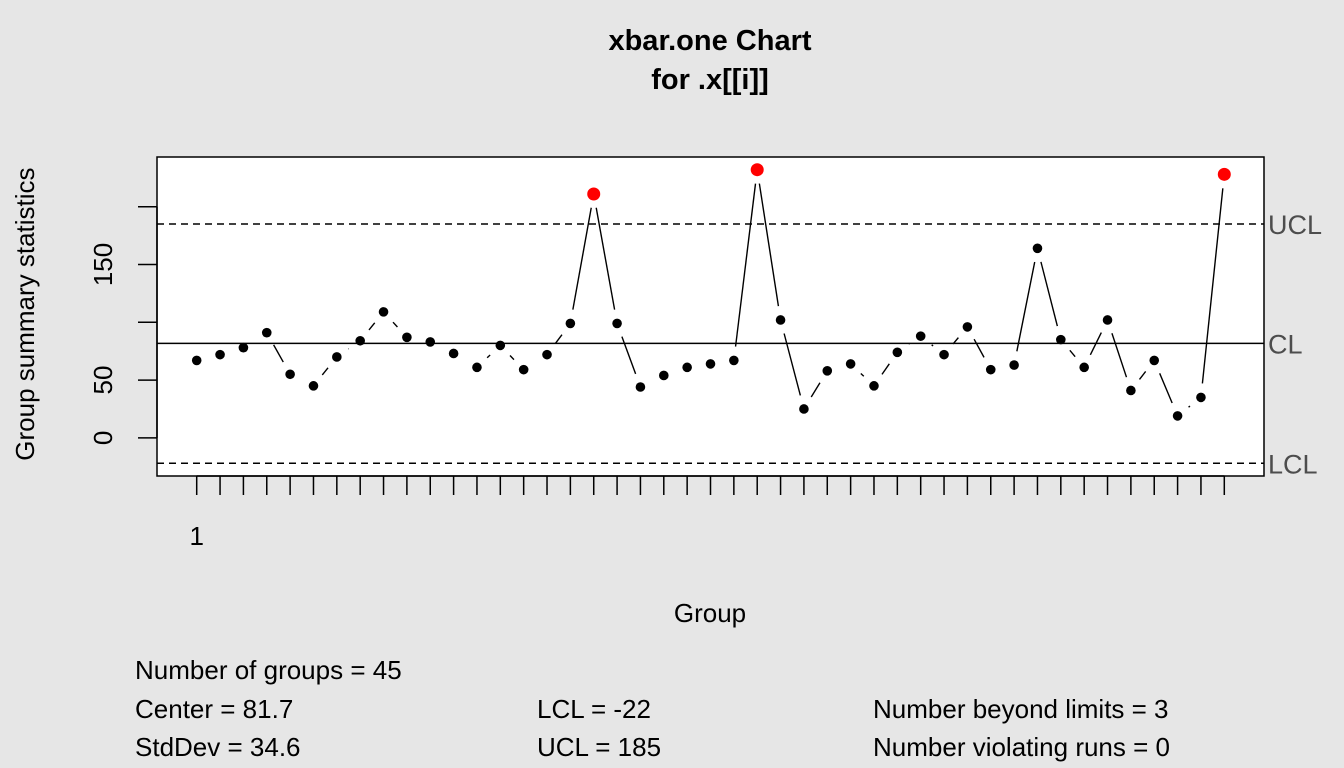 This screenshot has height=768, width=1344. Describe the element at coordinates (1021, 709) in the screenshot. I see `stat-beyond-limits: Number beyond limits = 3` at that location.